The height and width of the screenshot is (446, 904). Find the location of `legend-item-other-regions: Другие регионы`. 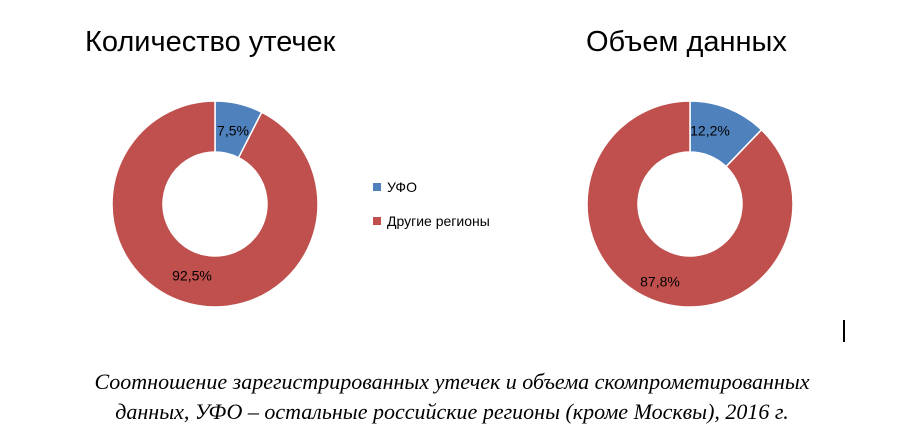

legend-item-other-regions: Другие регионы is located at coordinates (431, 221).